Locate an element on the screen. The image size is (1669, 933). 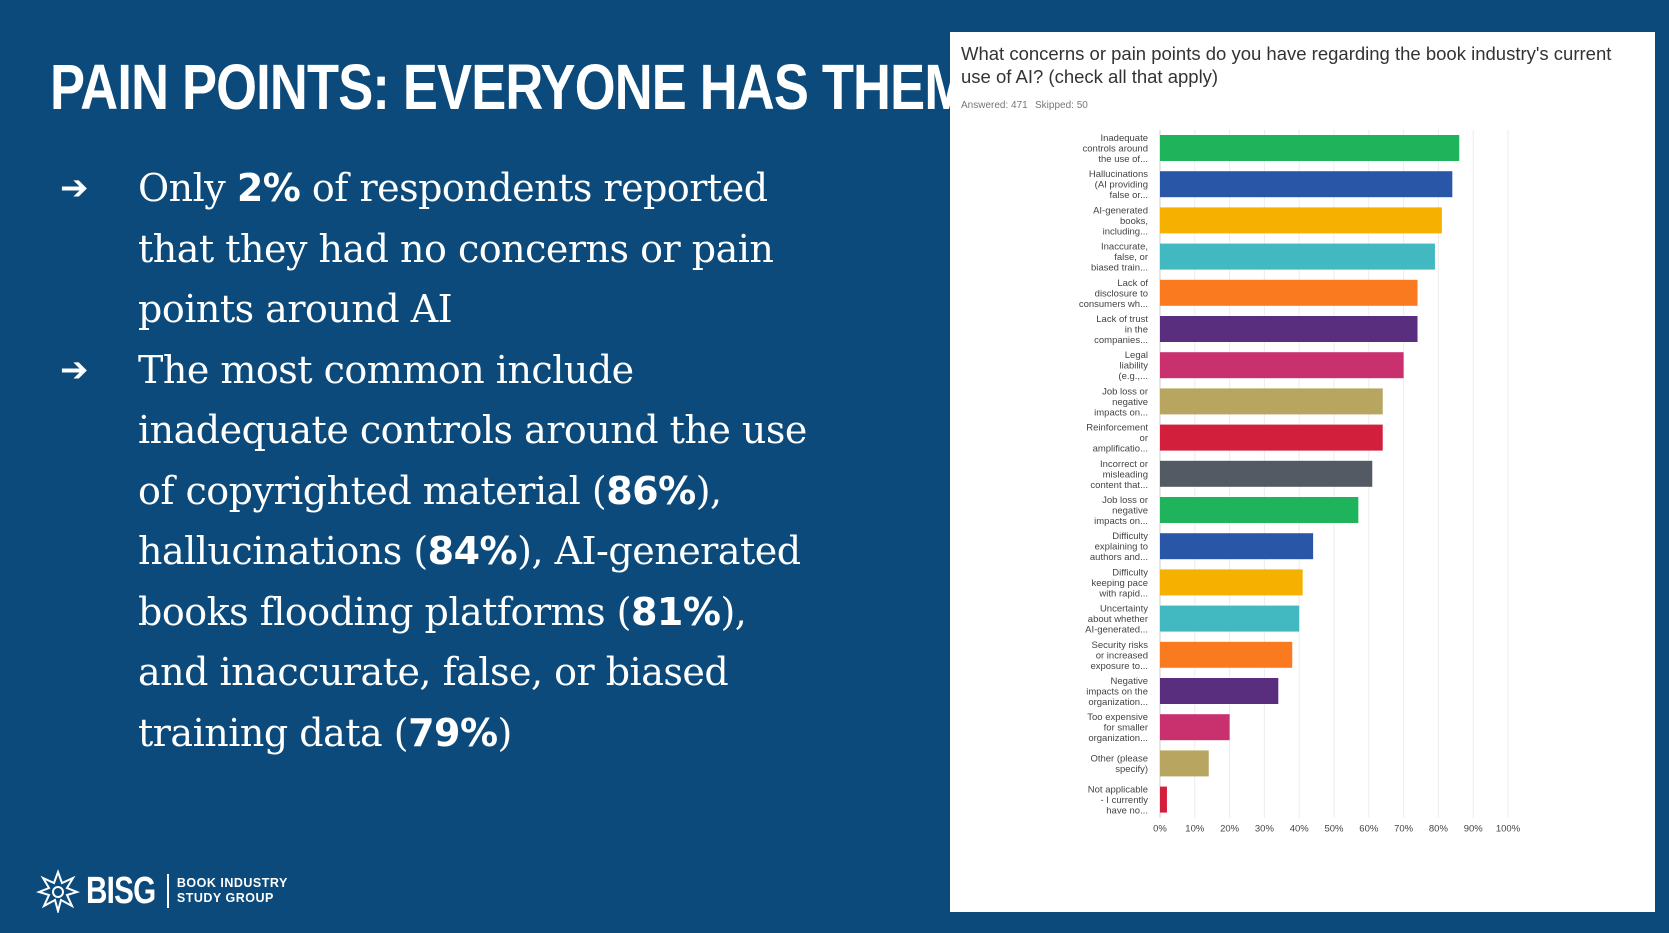
slide-title: PAIN POINTS: EVERYONE HAS THEM is located at coordinates (509, 87).